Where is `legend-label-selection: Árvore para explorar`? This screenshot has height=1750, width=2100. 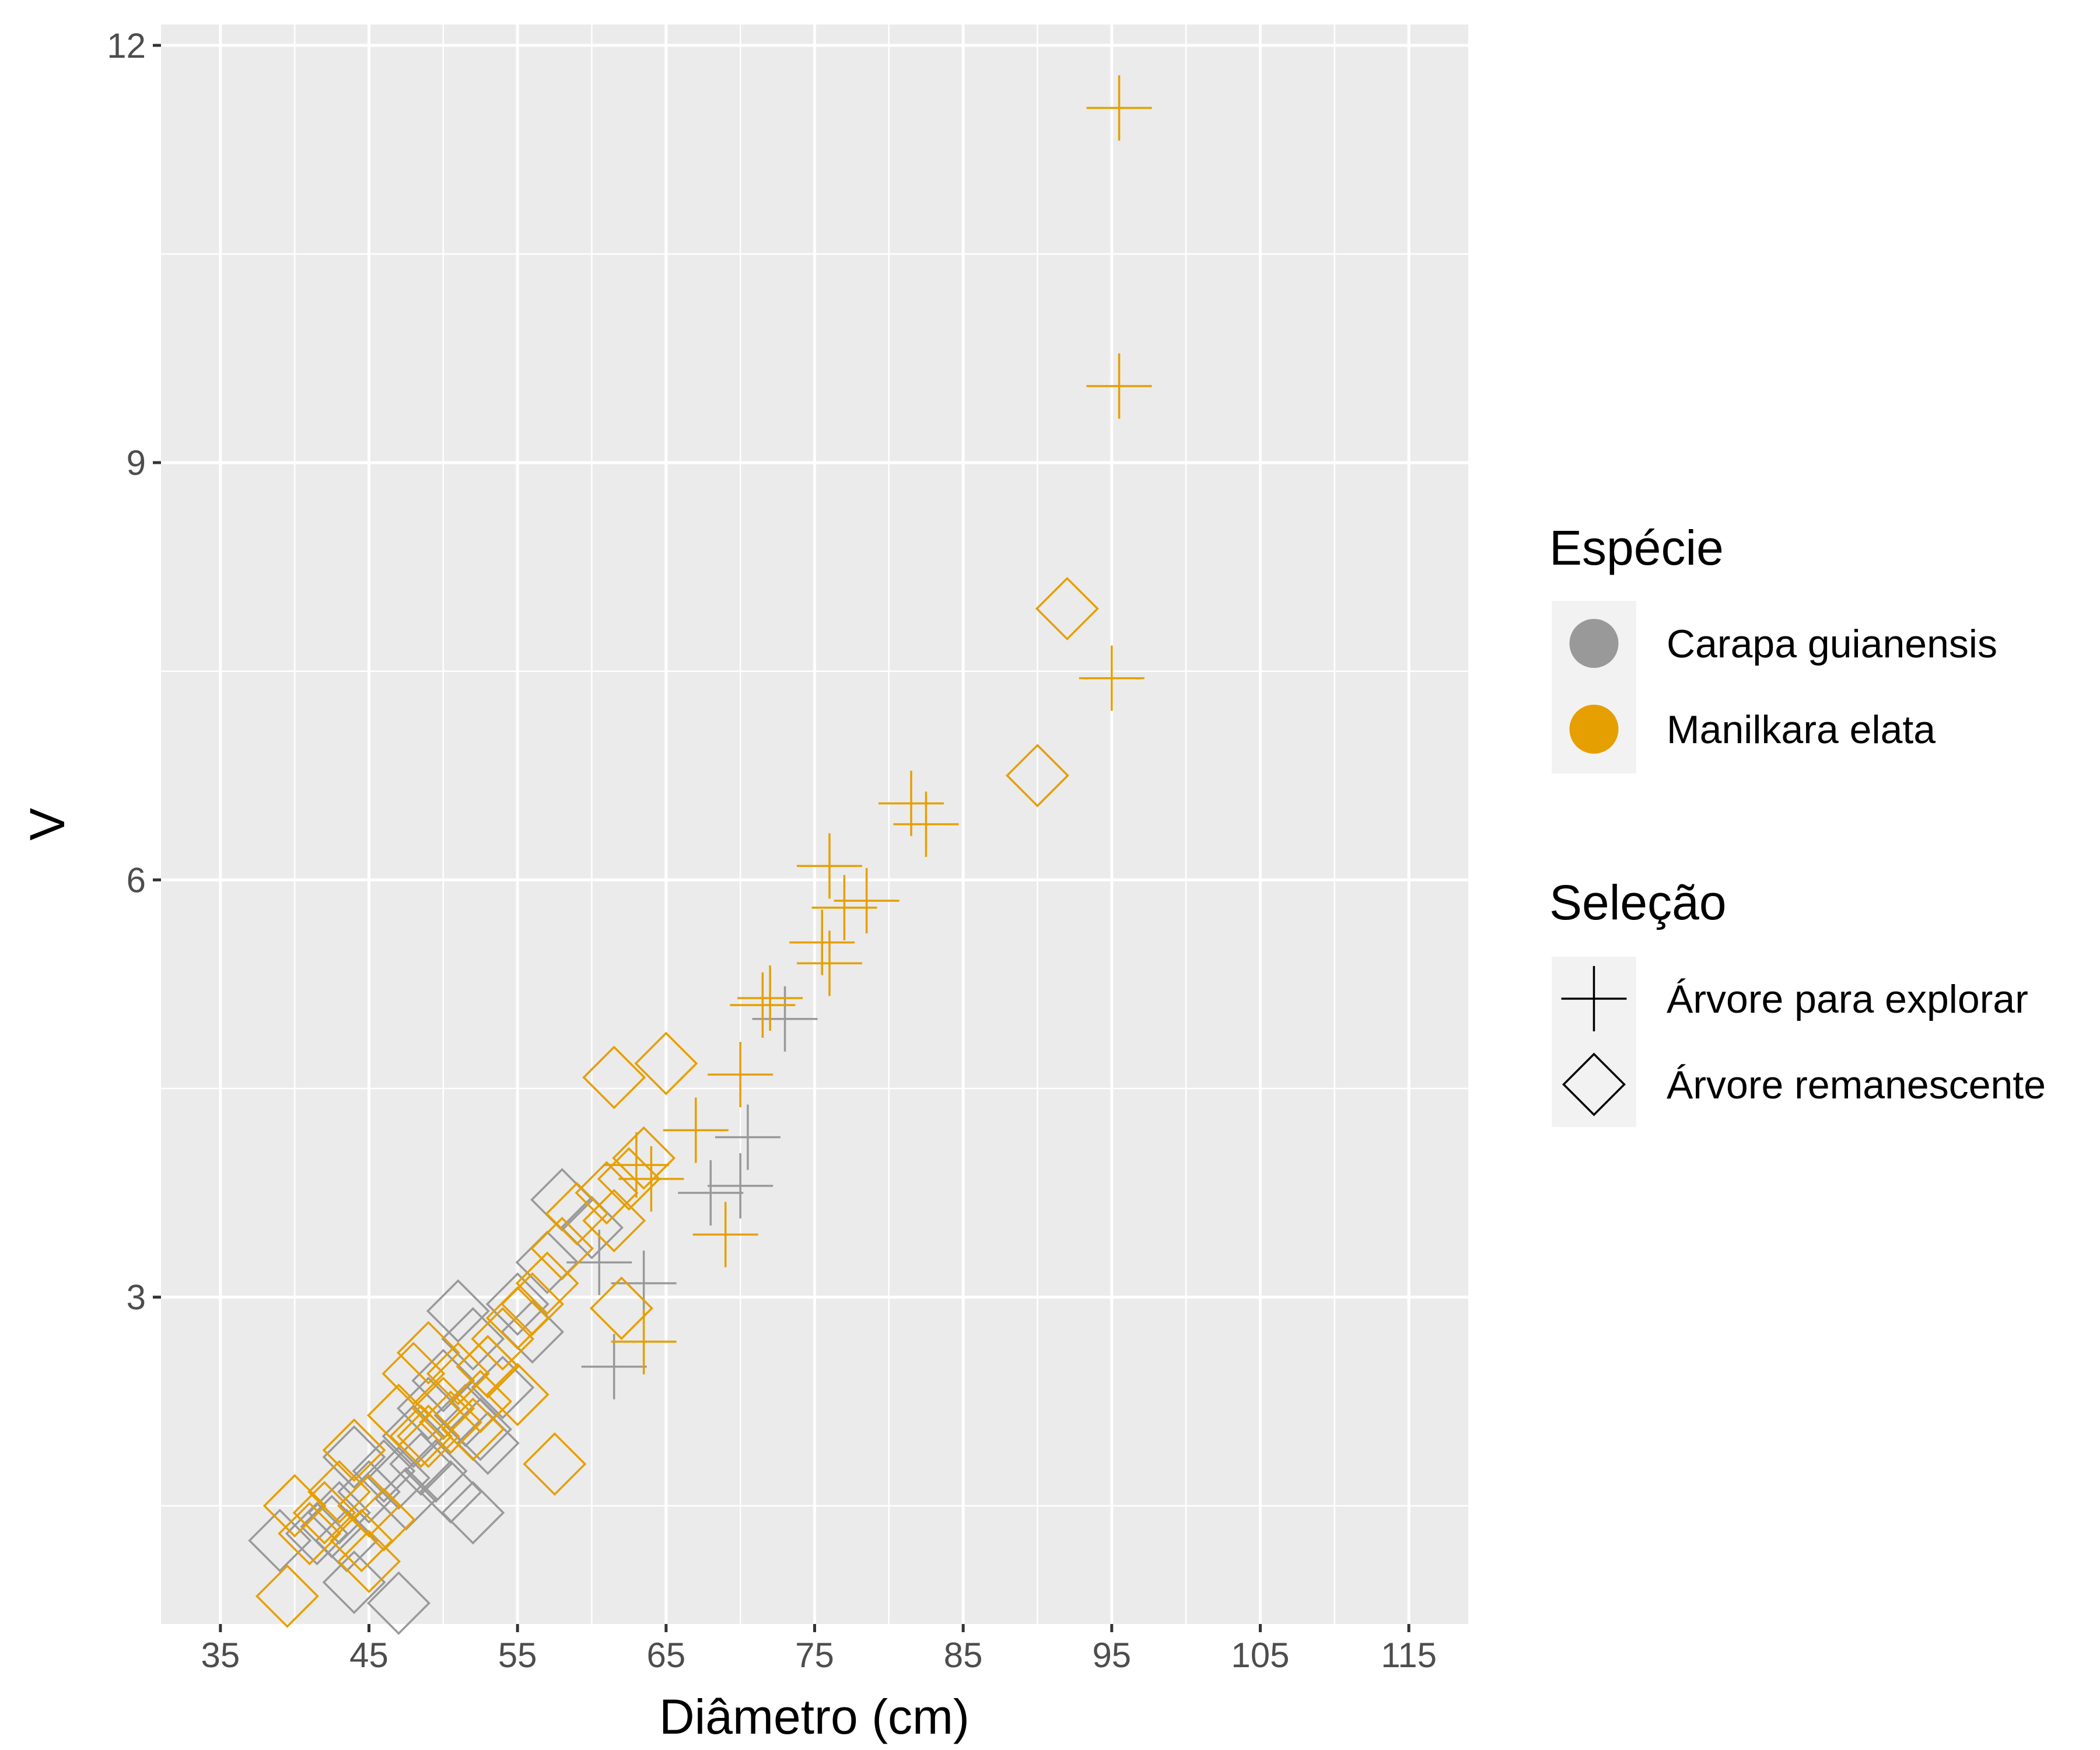
legend-label-selection: Árvore para explorar is located at coordinates (1847, 999).